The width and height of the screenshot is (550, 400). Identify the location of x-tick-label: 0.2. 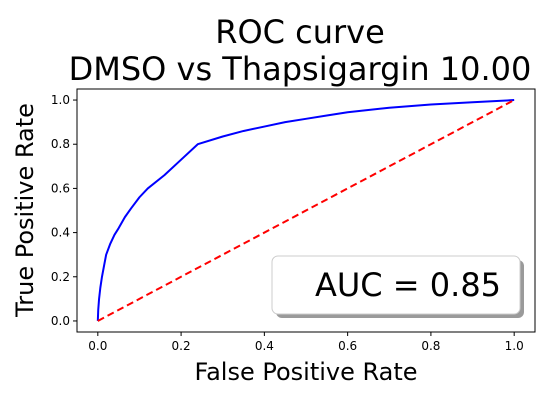
(181, 346).